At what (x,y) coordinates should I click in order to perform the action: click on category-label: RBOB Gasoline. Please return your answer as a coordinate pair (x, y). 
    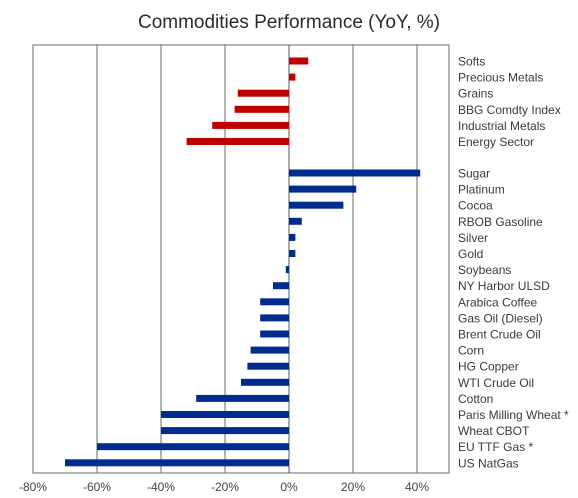
    Looking at the image, I should click on (500, 222).